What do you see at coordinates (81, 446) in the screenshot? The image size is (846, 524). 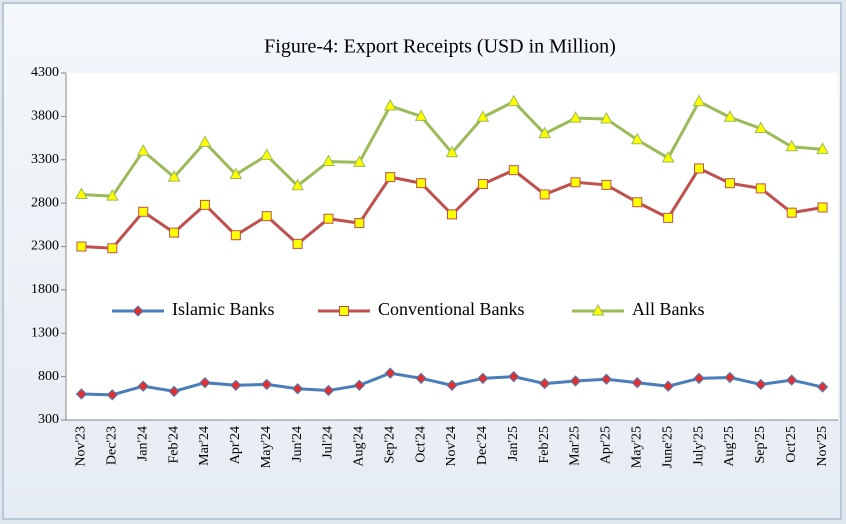 I see `x-tick-label: Nov'23` at bounding box center [81, 446].